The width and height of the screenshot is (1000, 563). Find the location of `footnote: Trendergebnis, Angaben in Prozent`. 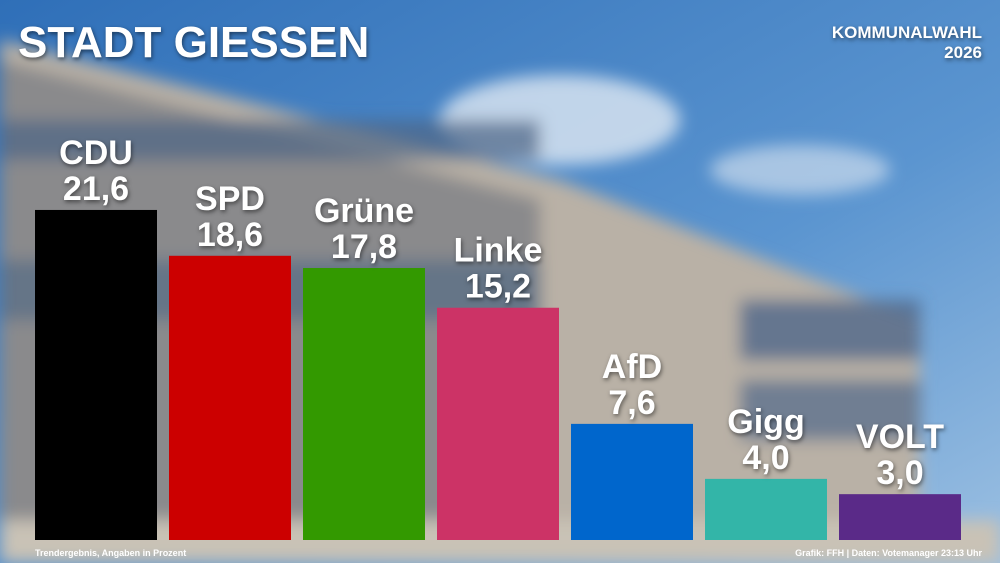

footnote: Trendergebnis, Angaben in Prozent is located at coordinates (110, 553).